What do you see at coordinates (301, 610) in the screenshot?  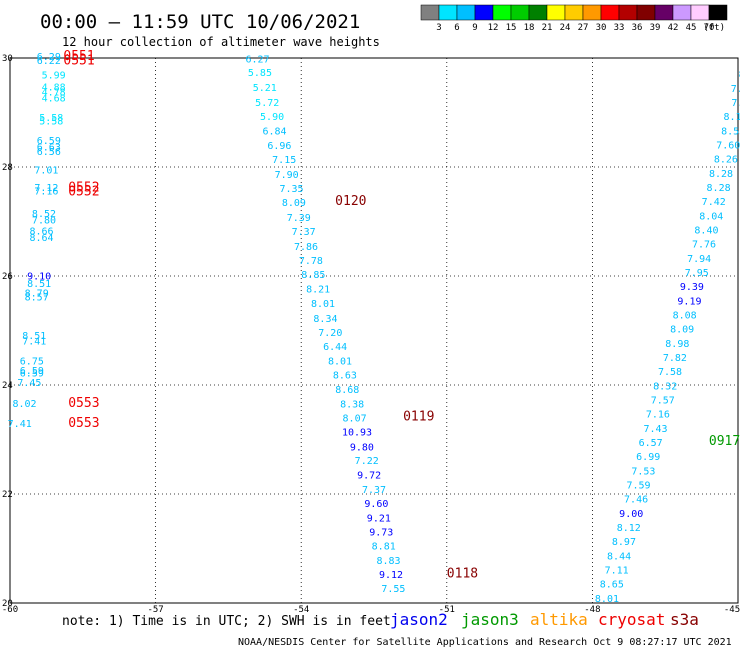 I see `x-tick-label: -54` at bounding box center [301, 610].